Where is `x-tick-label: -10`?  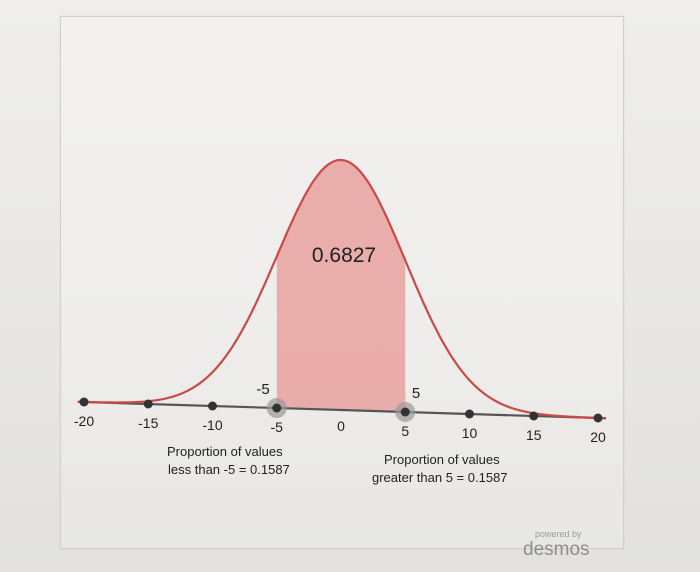 x-tick-label: -10 is located at coordinates (212, 425).